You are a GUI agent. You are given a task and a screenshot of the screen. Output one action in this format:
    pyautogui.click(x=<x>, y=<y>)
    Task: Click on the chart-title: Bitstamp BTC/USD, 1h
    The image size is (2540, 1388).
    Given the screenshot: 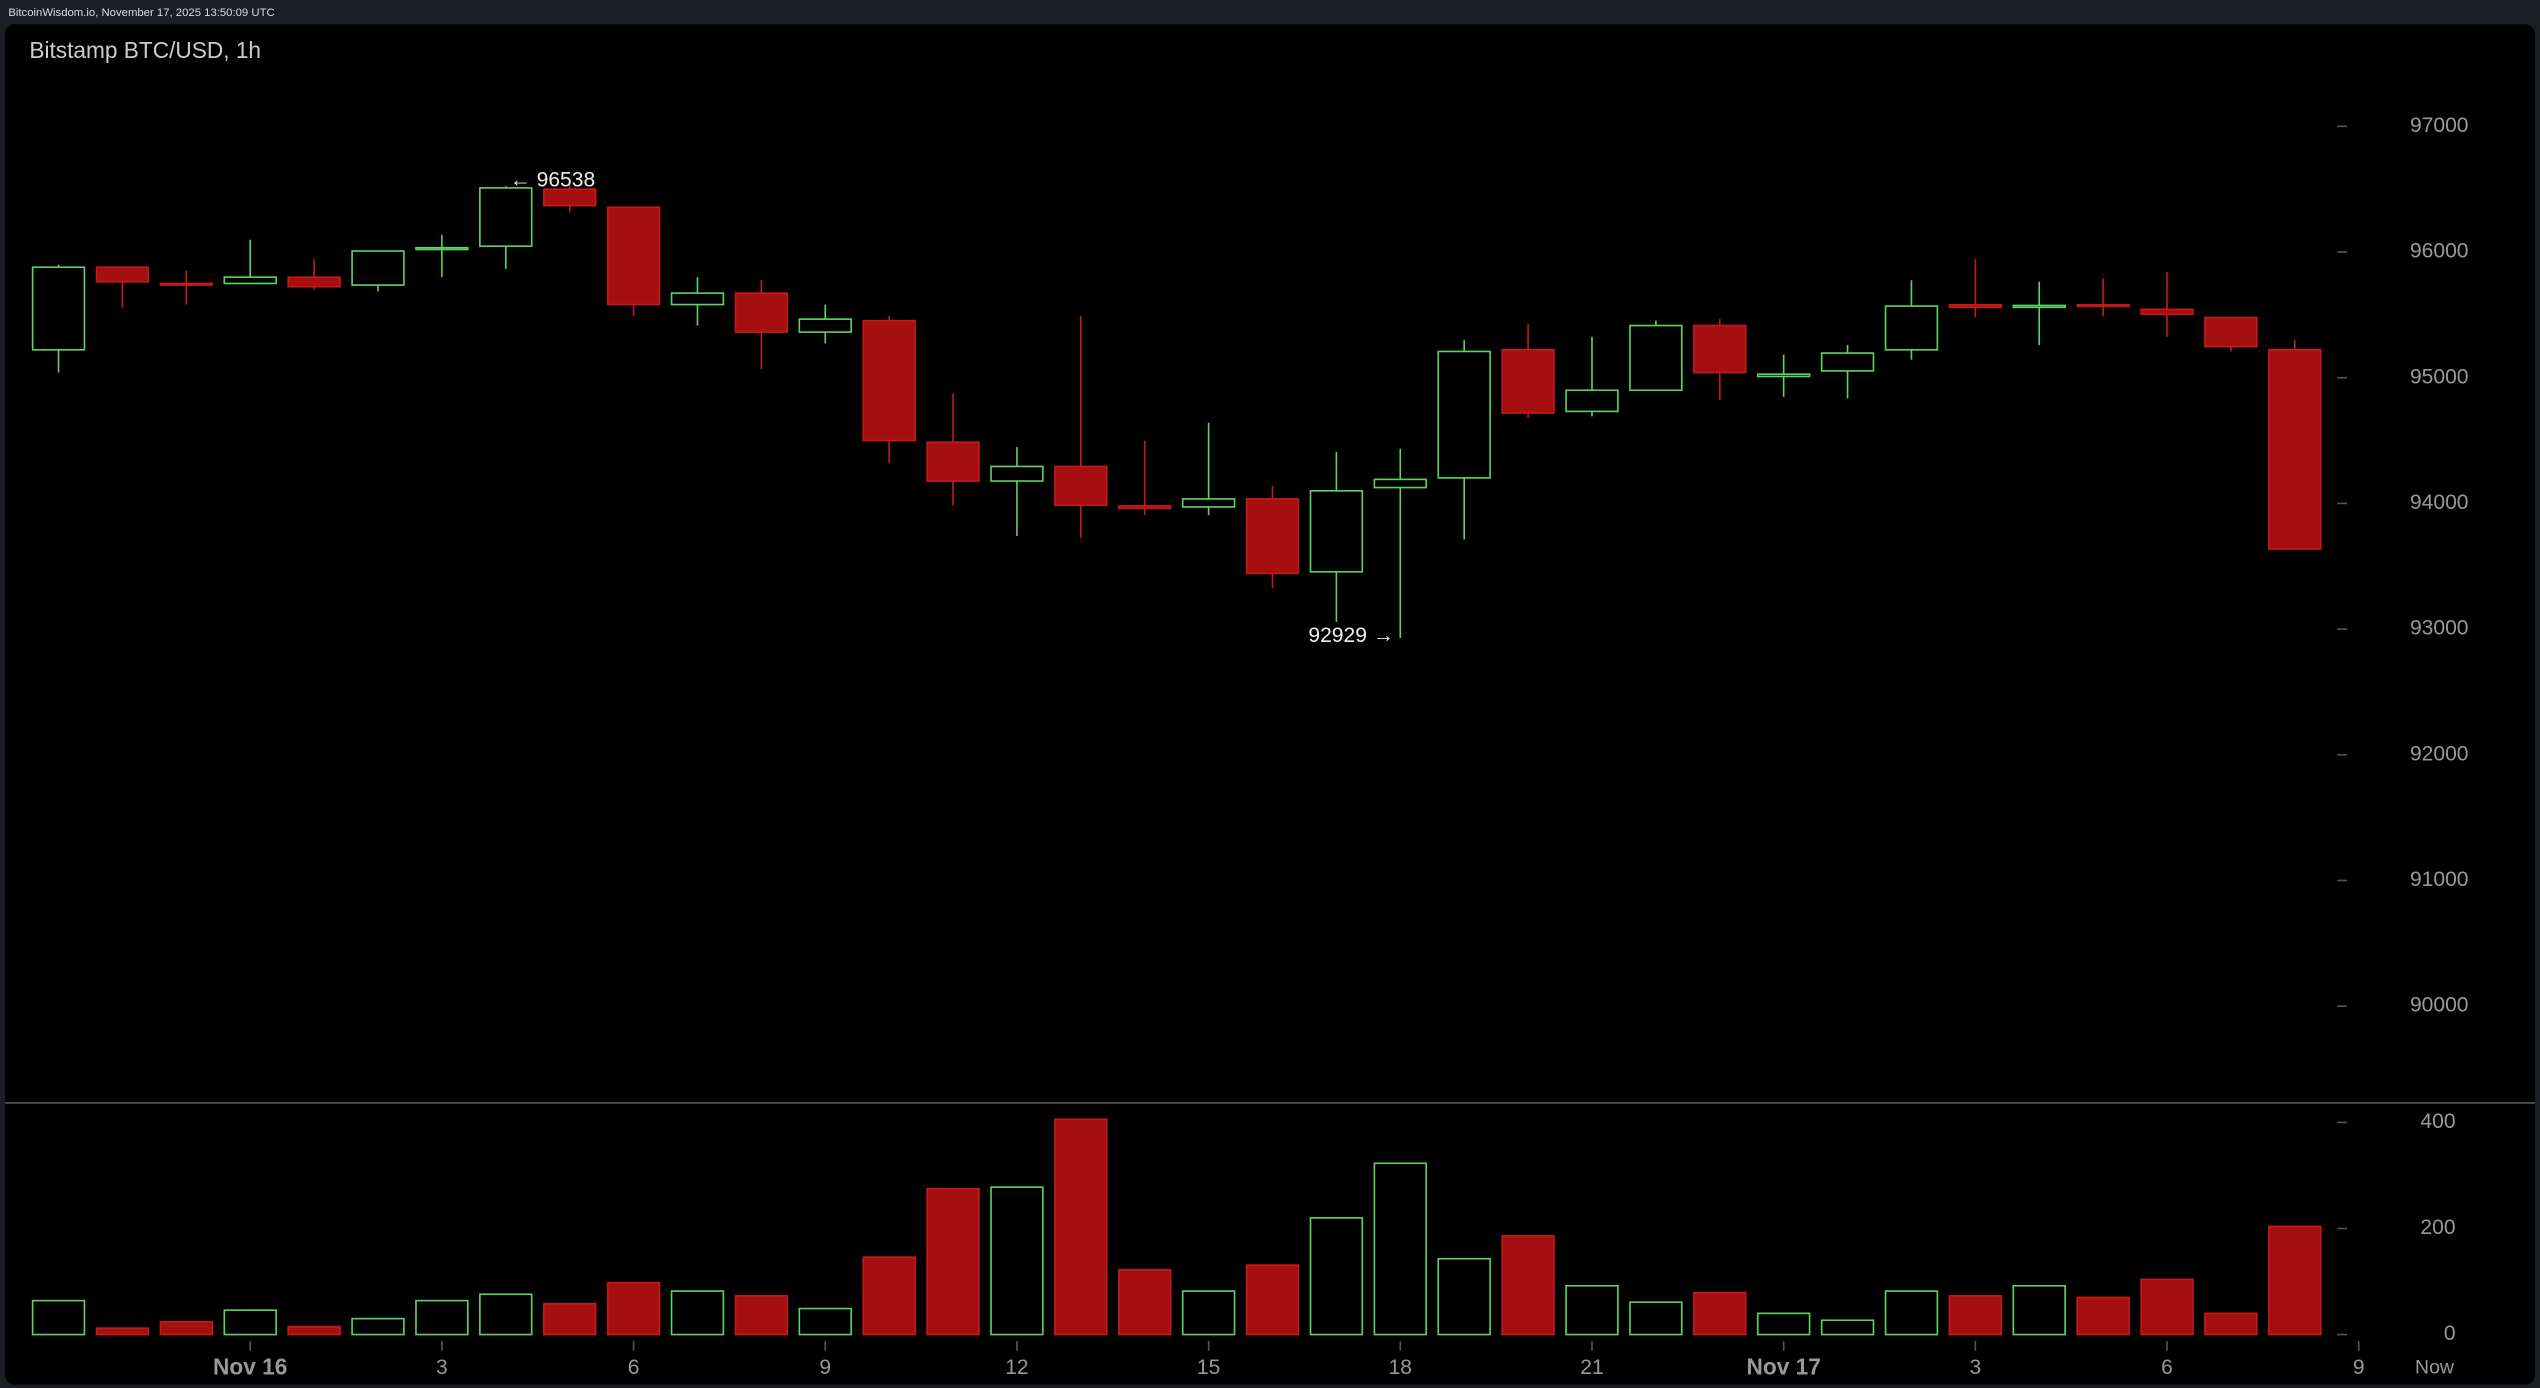 What is the action you would take?
    pyautogui.click(x=145, y=50)
    